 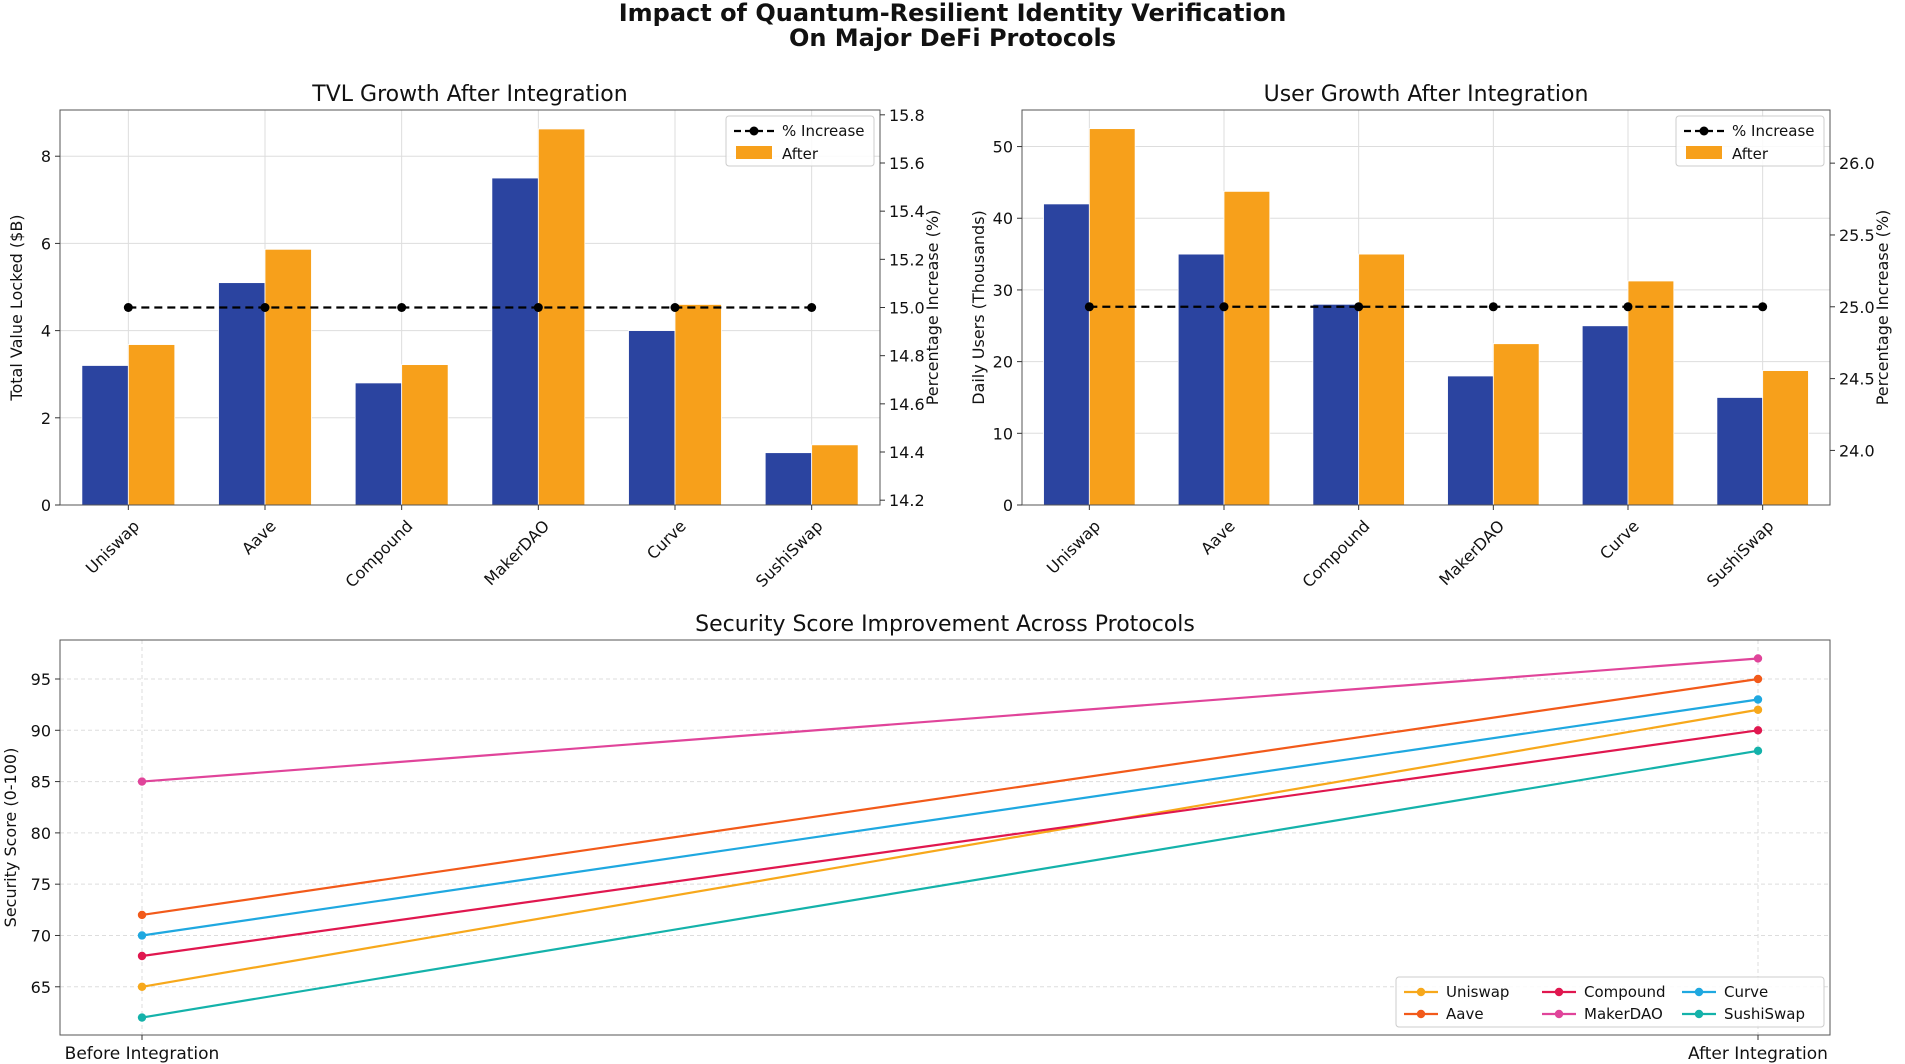 I want to click on series-line-makerdao, so click(x=950, y=720).